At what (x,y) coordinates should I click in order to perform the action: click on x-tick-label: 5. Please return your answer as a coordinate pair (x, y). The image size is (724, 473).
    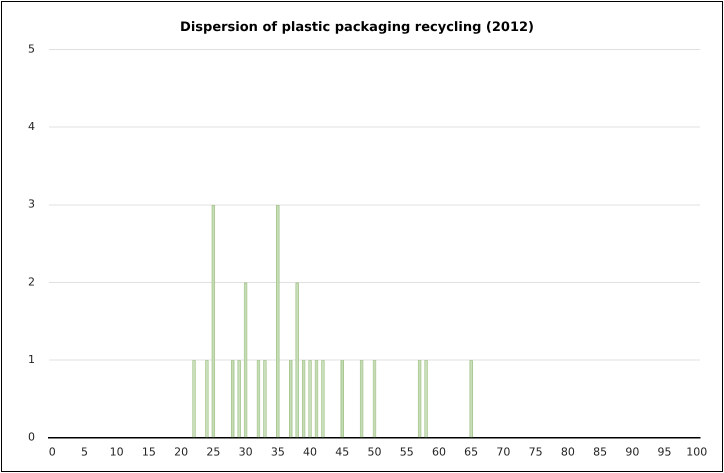
    Looking at the image, I should click on (84, 451).